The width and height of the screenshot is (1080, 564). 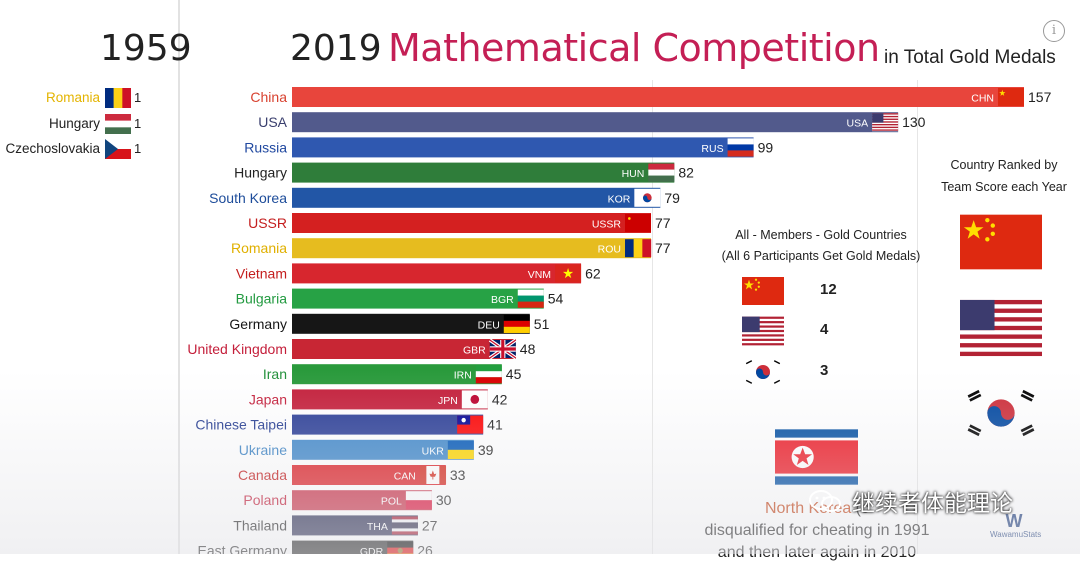 I want to click on country-code-label: USA, so click(x=858, y=124).